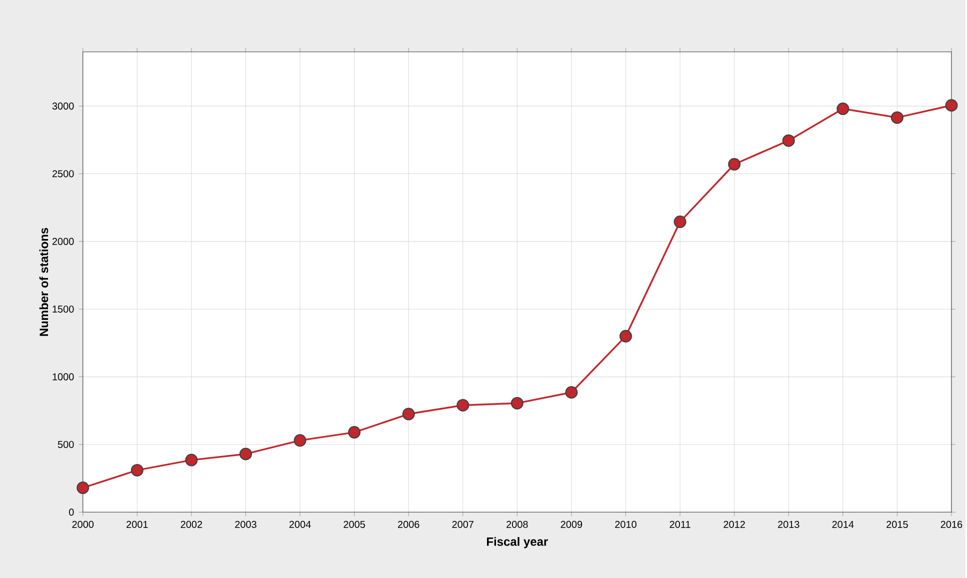 Image resolution: width=967 pixels, height=578 pixels. What do you see at coordinates (63, 376) in the screenshot?
I see `y-tick-label: 1000` at bounding box center [63, 376].